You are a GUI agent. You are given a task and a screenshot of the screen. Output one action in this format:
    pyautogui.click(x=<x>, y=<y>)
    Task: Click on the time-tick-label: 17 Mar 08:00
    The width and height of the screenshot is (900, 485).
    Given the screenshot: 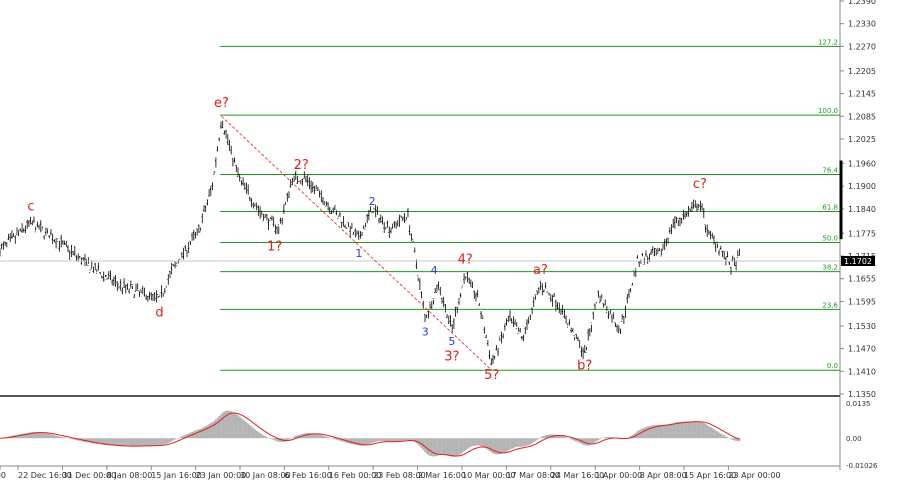 What is the action you would take?
    pyautogui.click(x=532, y=475)
    